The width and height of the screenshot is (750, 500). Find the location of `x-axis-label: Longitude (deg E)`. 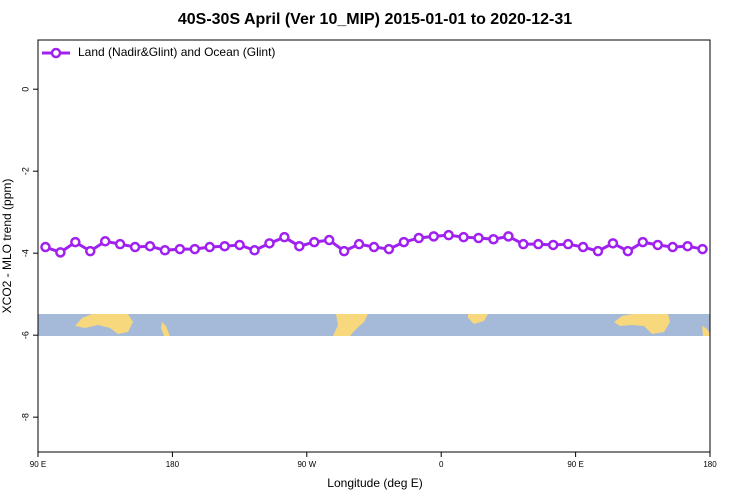

x-axis-label: Longitude (deg E) is located at coordinates (374, 483).